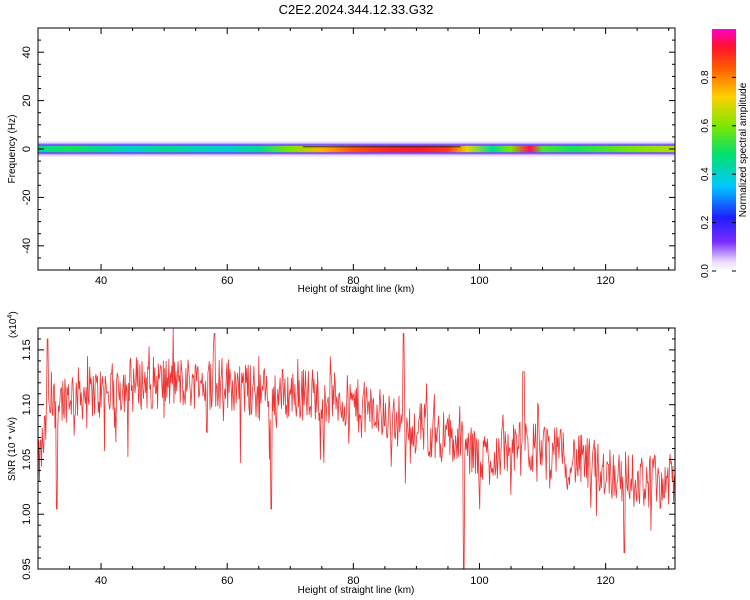  What do you see at coordinates (705, 271) in the screenshot?
I see `colorbar-tick-label: 0.0` at bounding box center [705, 271].